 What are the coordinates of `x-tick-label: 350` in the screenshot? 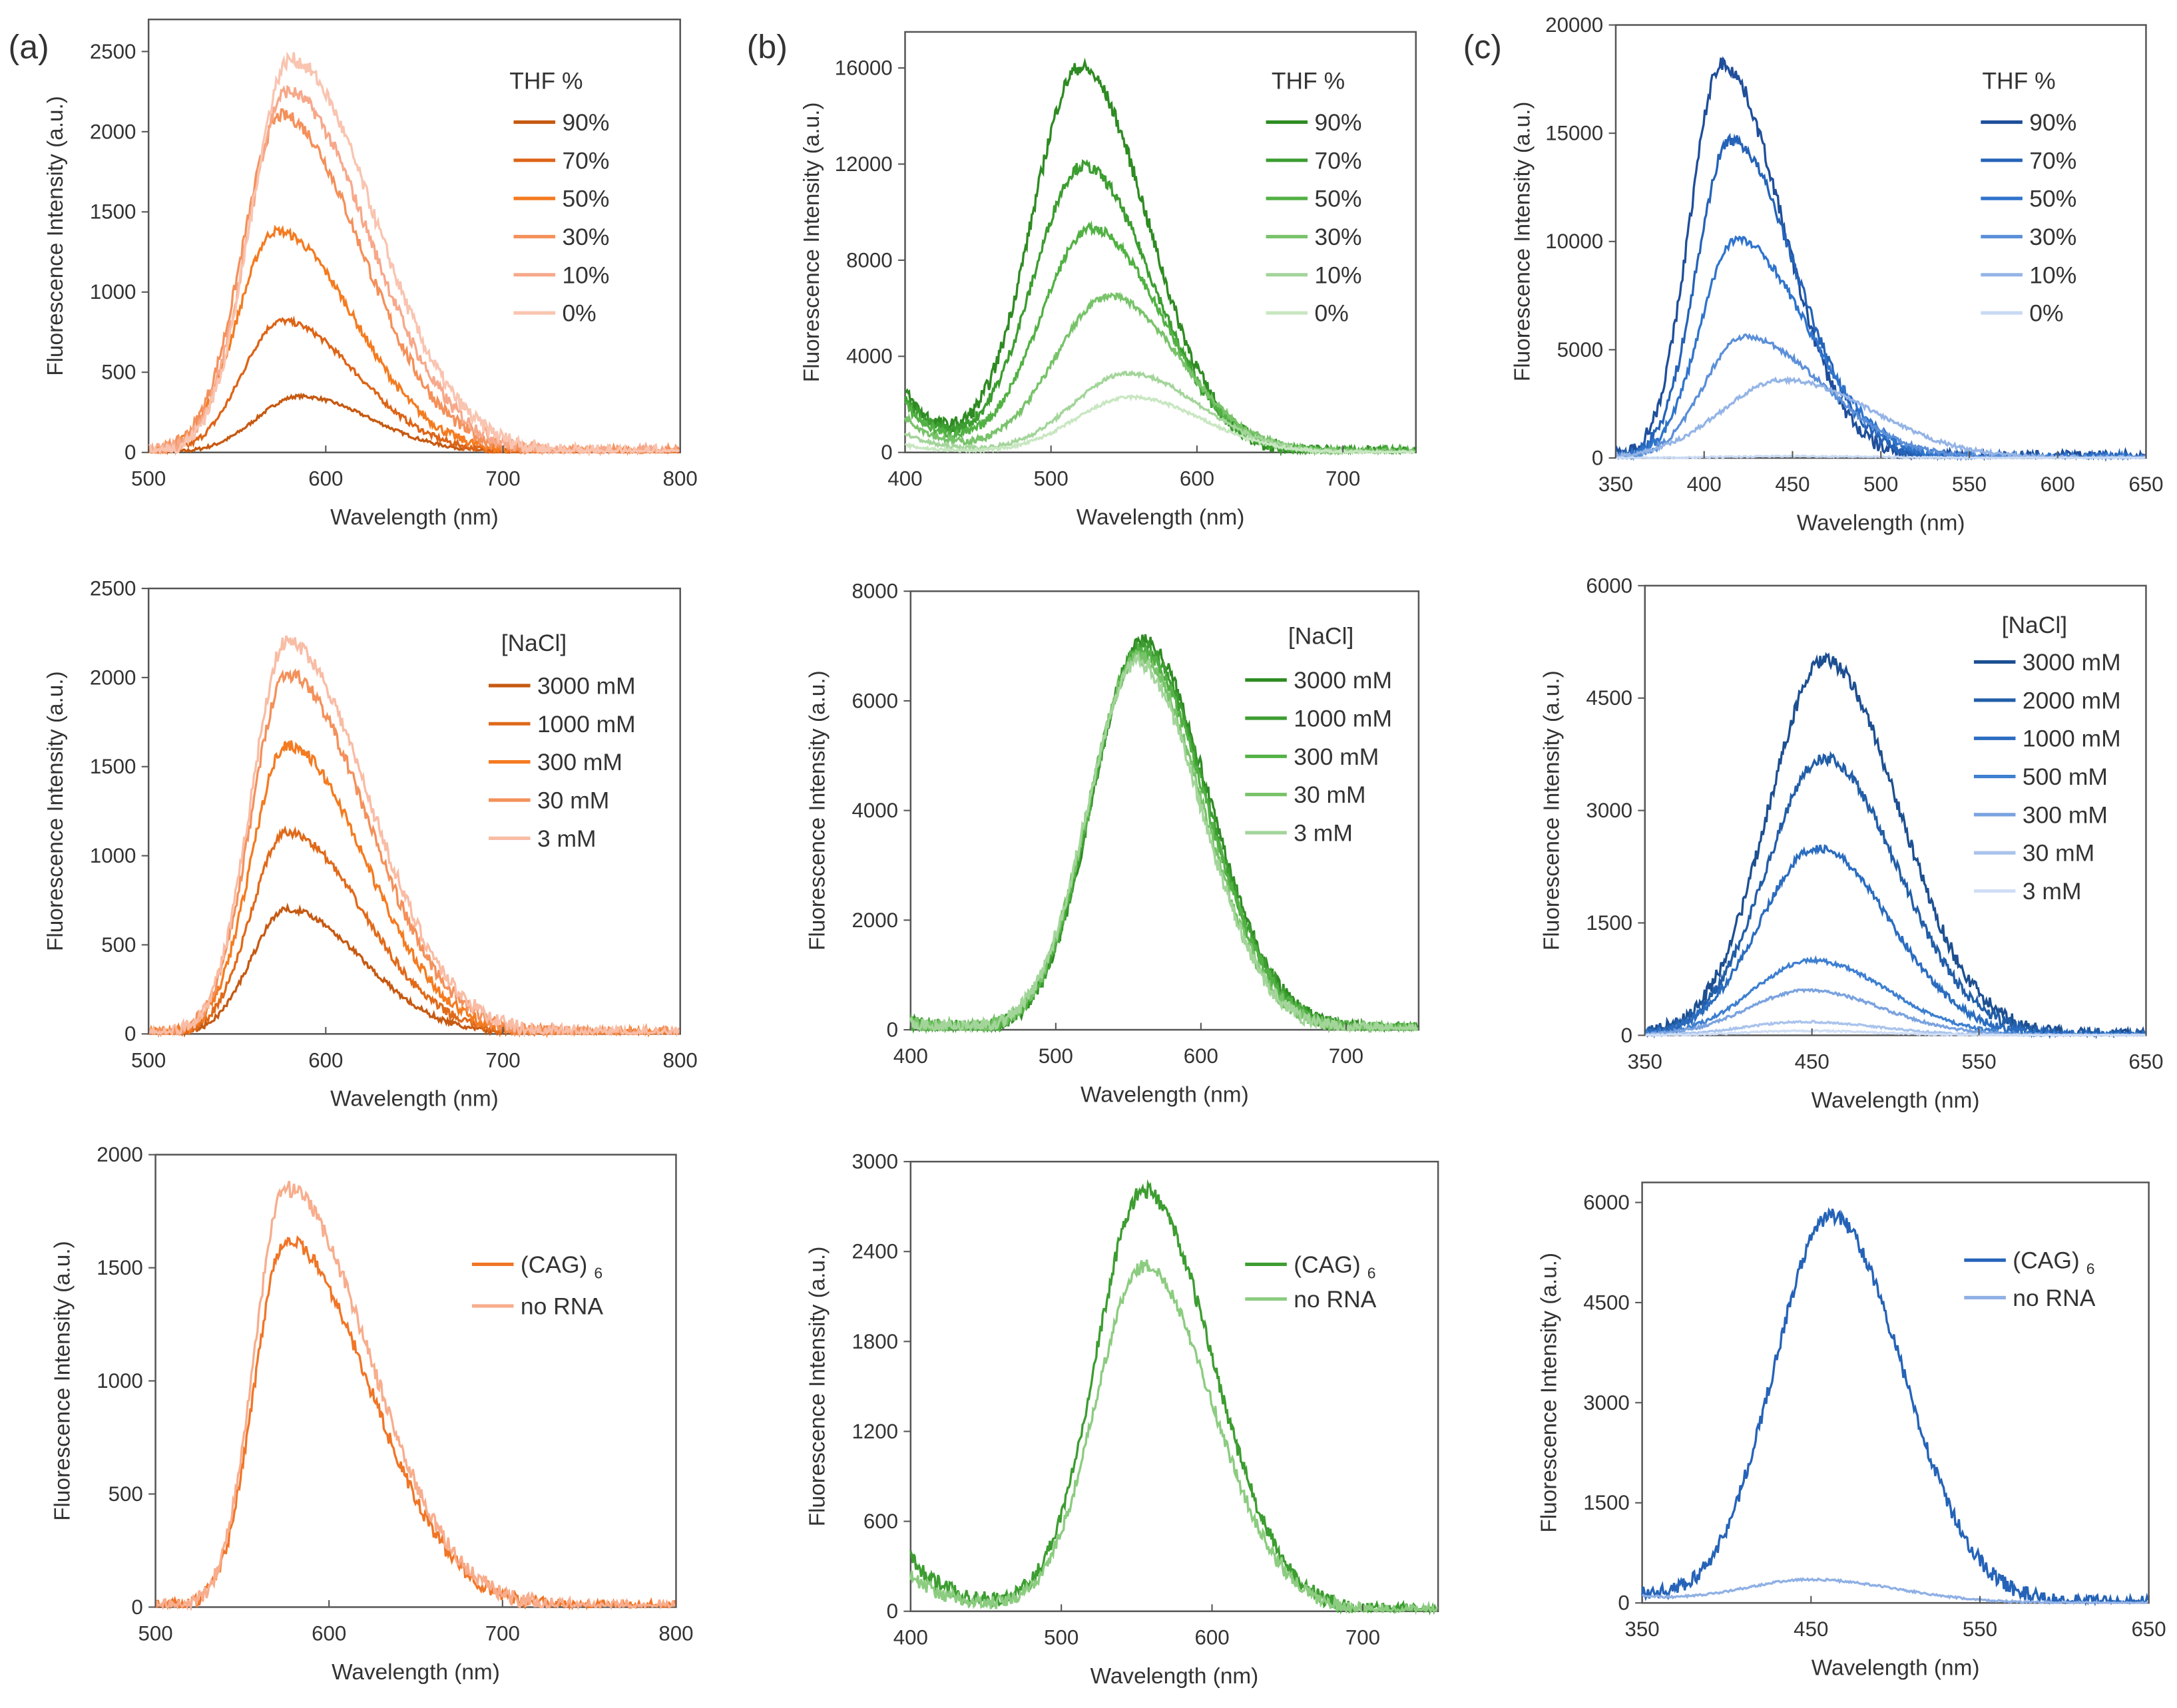 It's located at (1642, 1629).